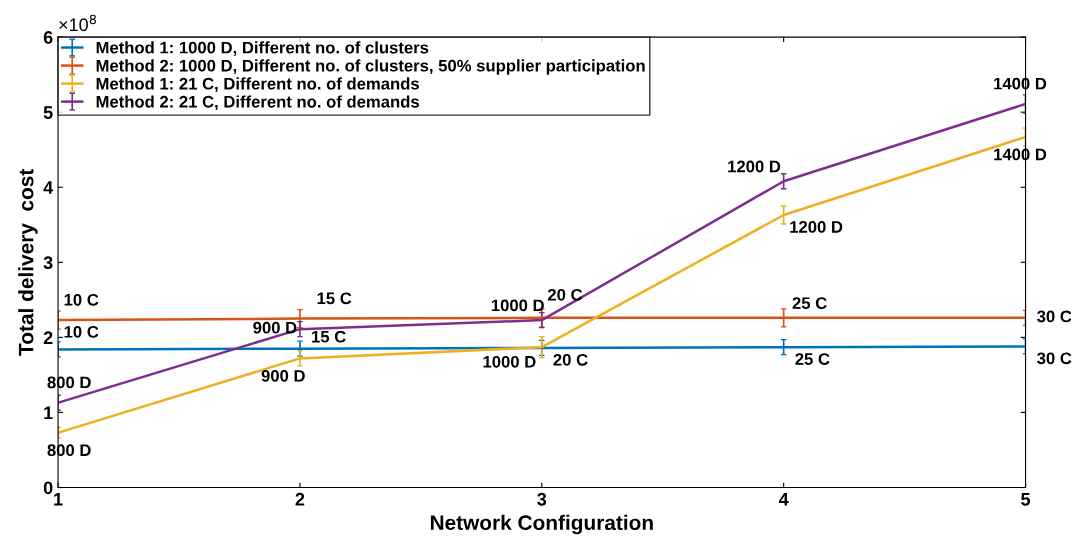  What do you see at coordinates (48, 37) in the screenshot?
I see `y-tick-label: 6` at bounding box center [48, 37].